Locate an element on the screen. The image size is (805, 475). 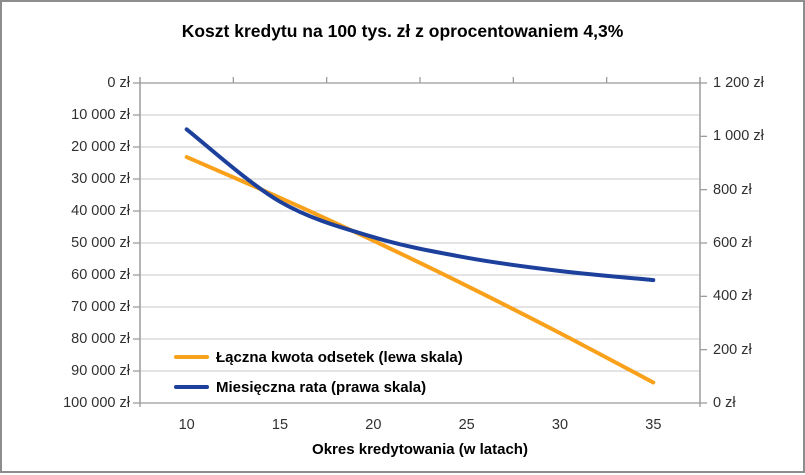
right-axis-tick-label: 1 200 zł is located at coordinates (738, 83).